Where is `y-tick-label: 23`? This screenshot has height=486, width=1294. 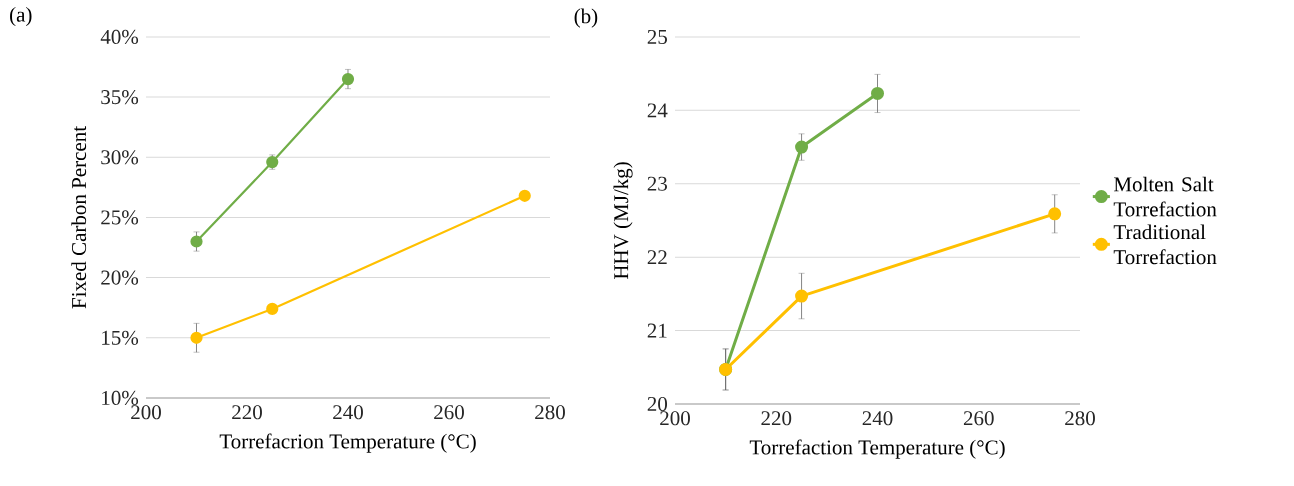
y-tick-label: 23 is located at coordinates (657, 183).